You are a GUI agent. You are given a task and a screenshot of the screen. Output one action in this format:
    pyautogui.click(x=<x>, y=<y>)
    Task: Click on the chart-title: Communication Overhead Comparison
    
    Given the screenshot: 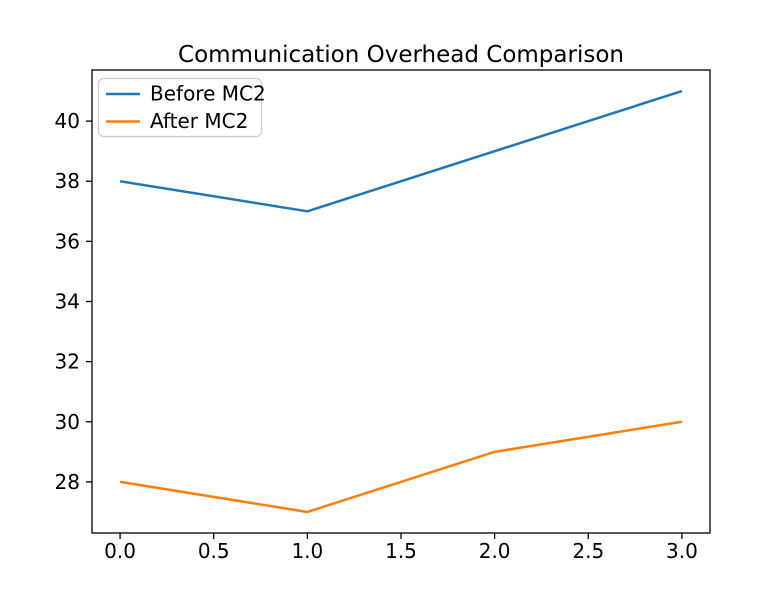 What is the action you would take?
    pyautogui.click(x=401, y=55)
    